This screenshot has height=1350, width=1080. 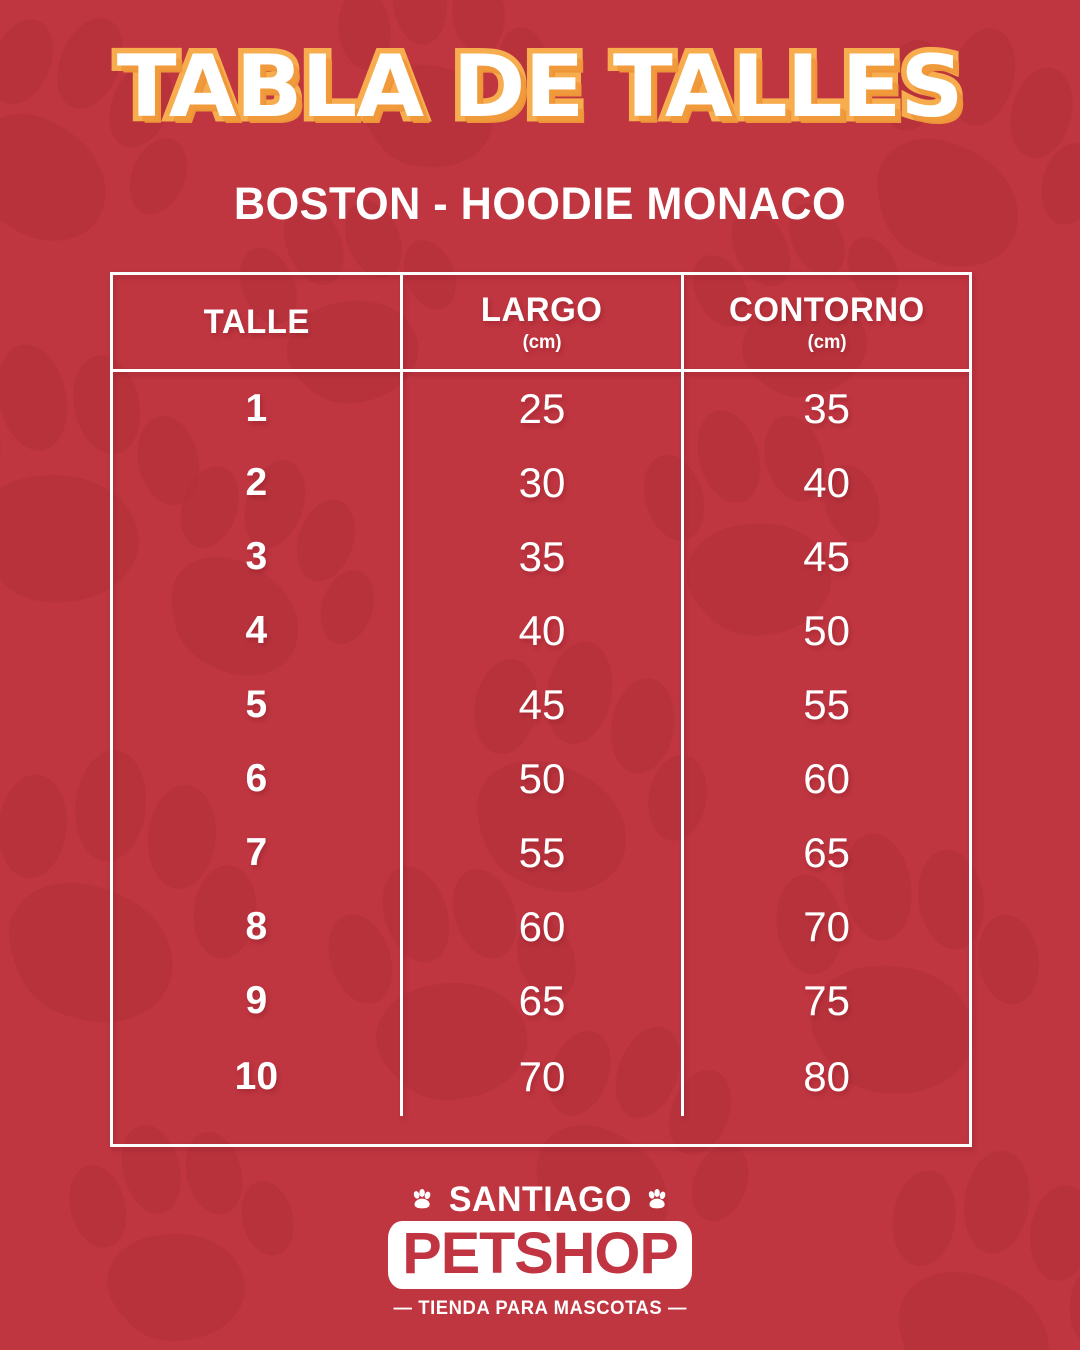 I want to click on value-talle: 3, so click(x=256, y=556).